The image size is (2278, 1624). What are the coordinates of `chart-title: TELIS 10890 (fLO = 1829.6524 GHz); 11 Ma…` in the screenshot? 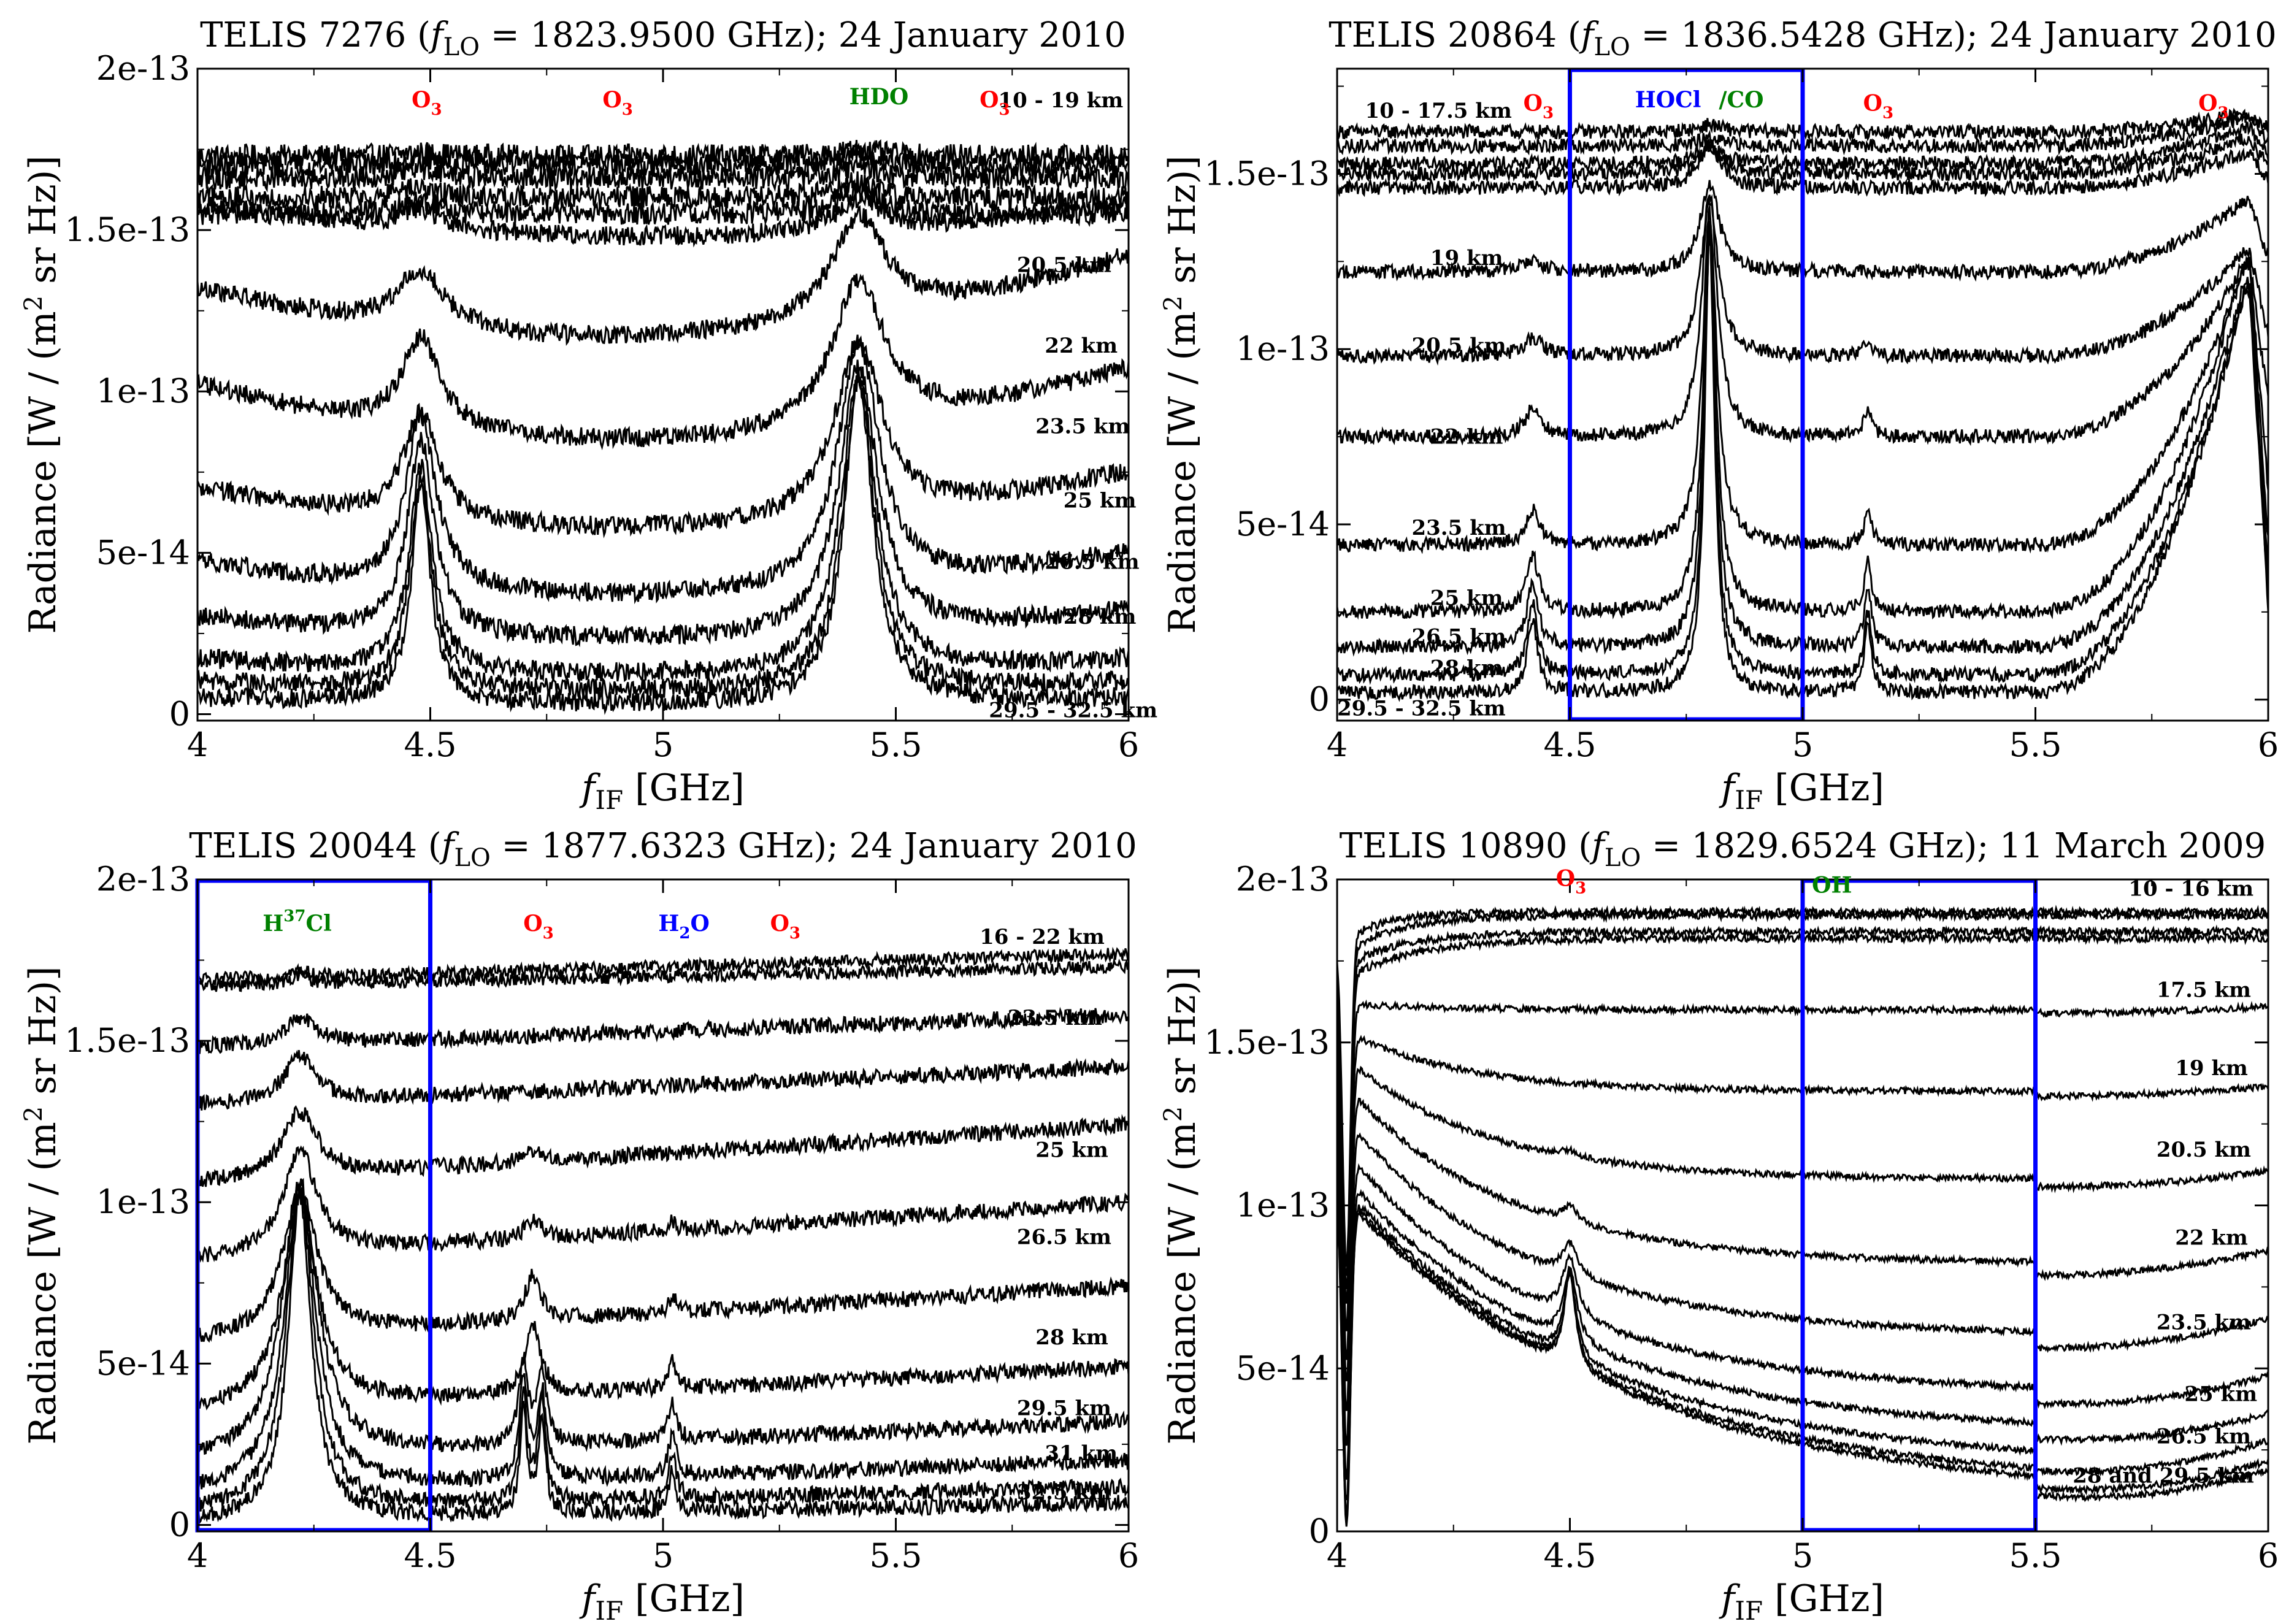 It's located at (1803, 849).